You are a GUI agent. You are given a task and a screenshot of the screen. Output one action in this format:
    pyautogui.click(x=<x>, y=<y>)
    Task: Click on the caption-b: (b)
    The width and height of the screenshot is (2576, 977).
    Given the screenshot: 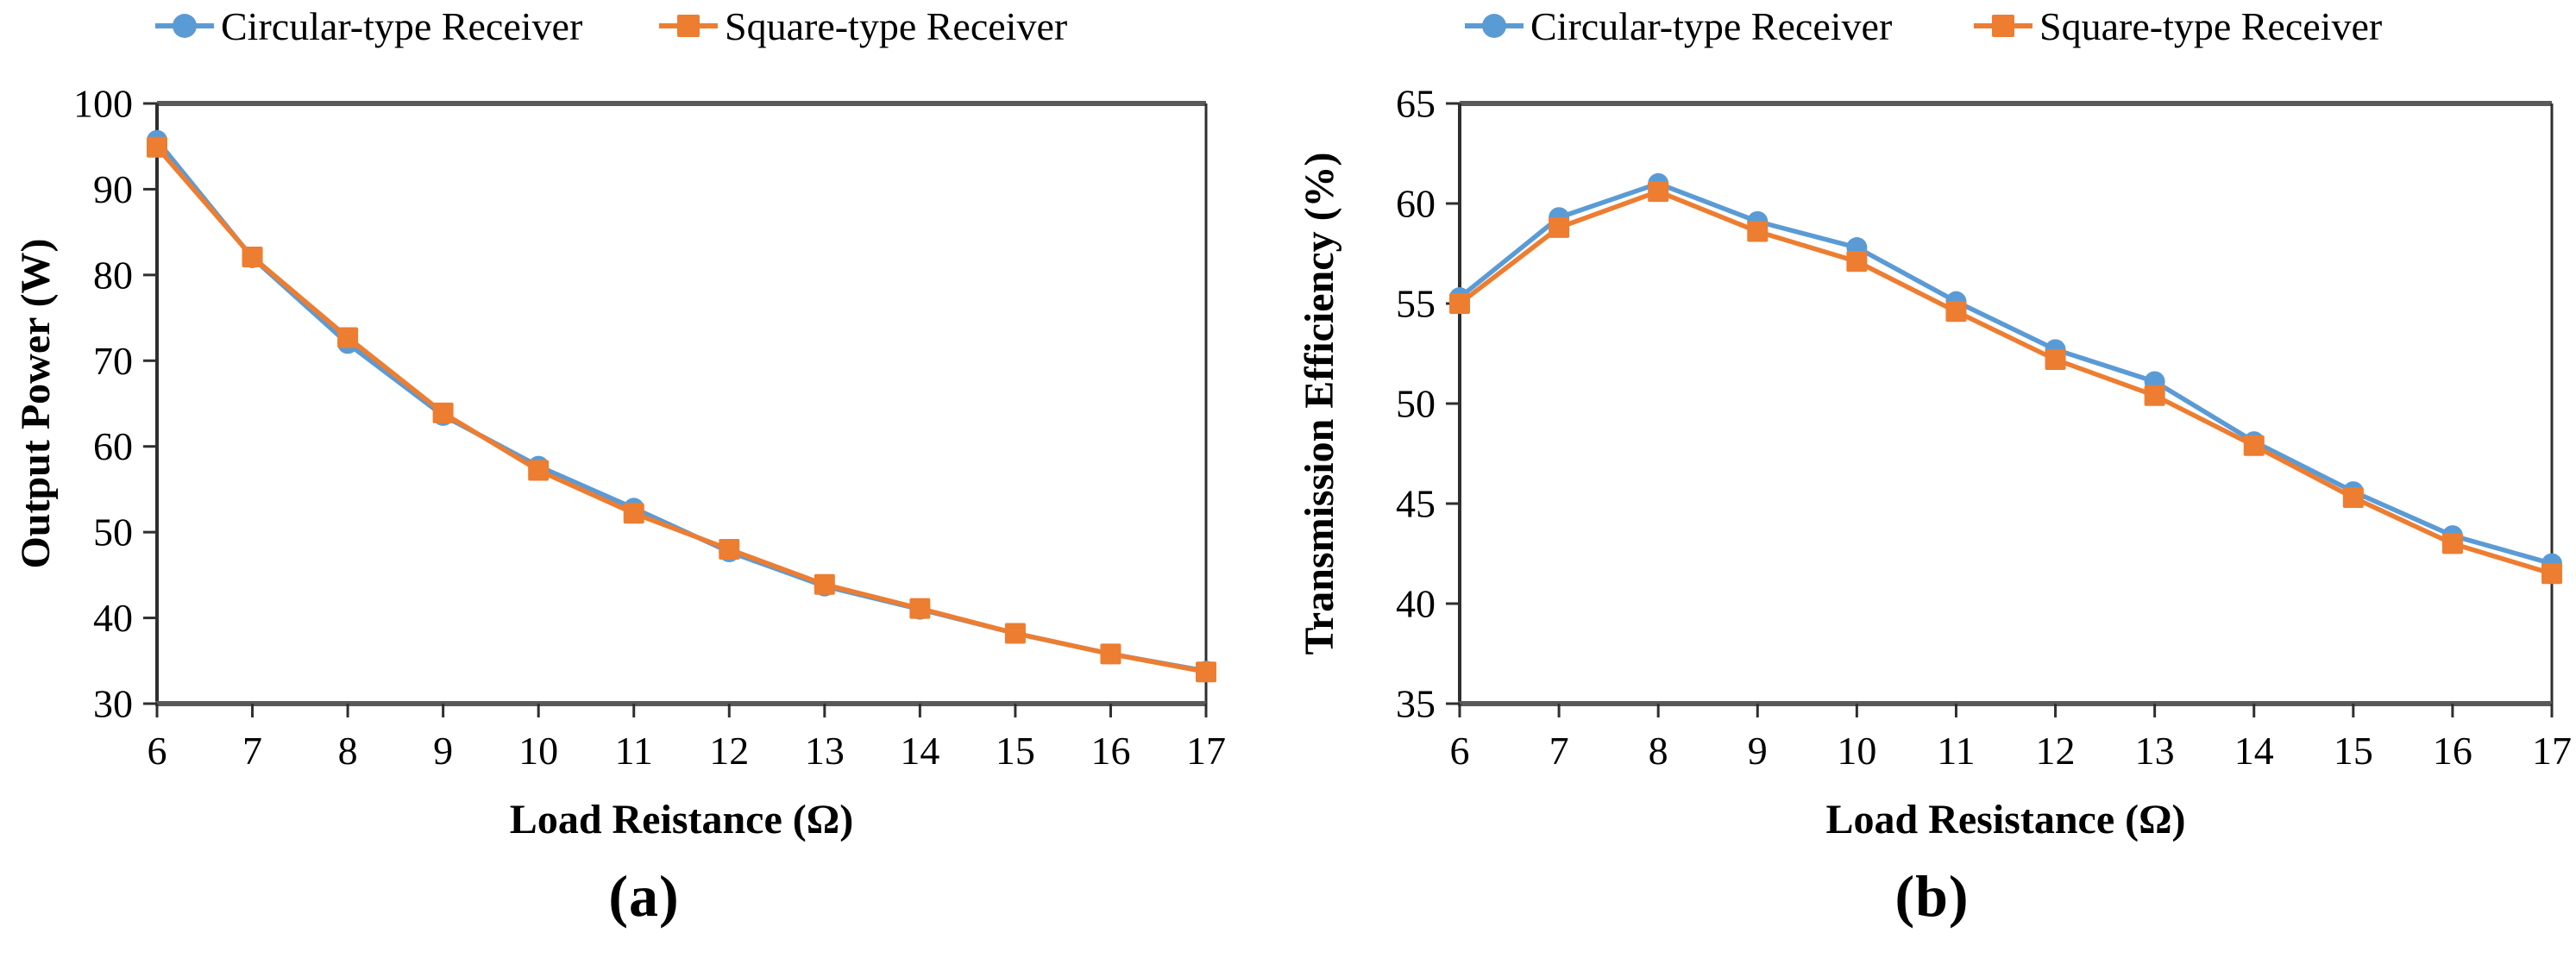 What is the action you would take?
    pyautogui.click(x=1932, y=896)
    